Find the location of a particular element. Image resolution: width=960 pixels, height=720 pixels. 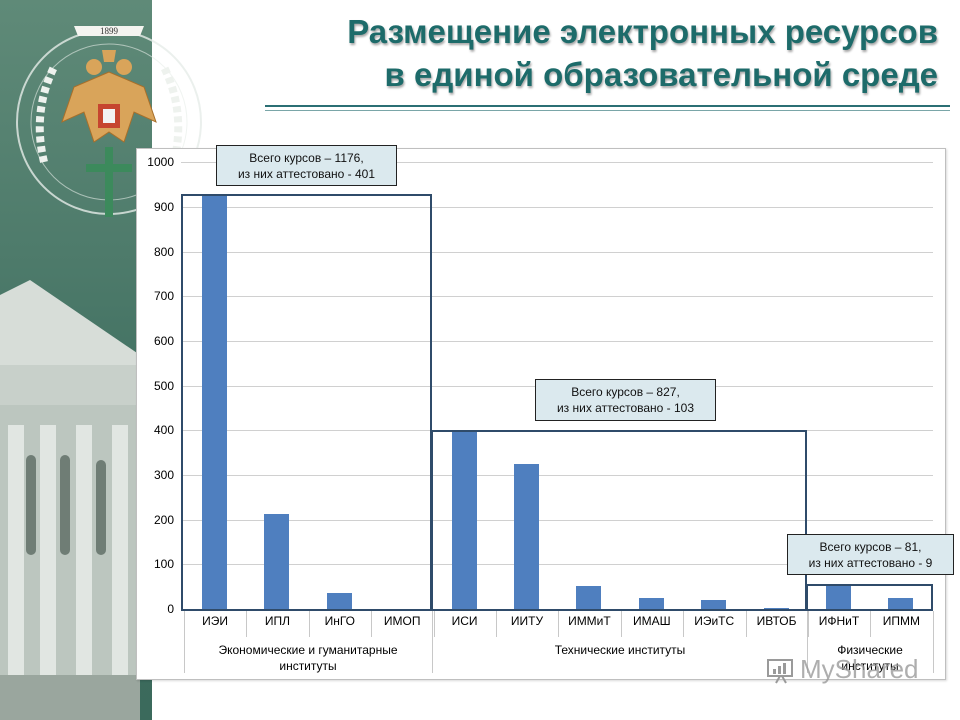

building-facade-image is located at coordinates (70, 500).